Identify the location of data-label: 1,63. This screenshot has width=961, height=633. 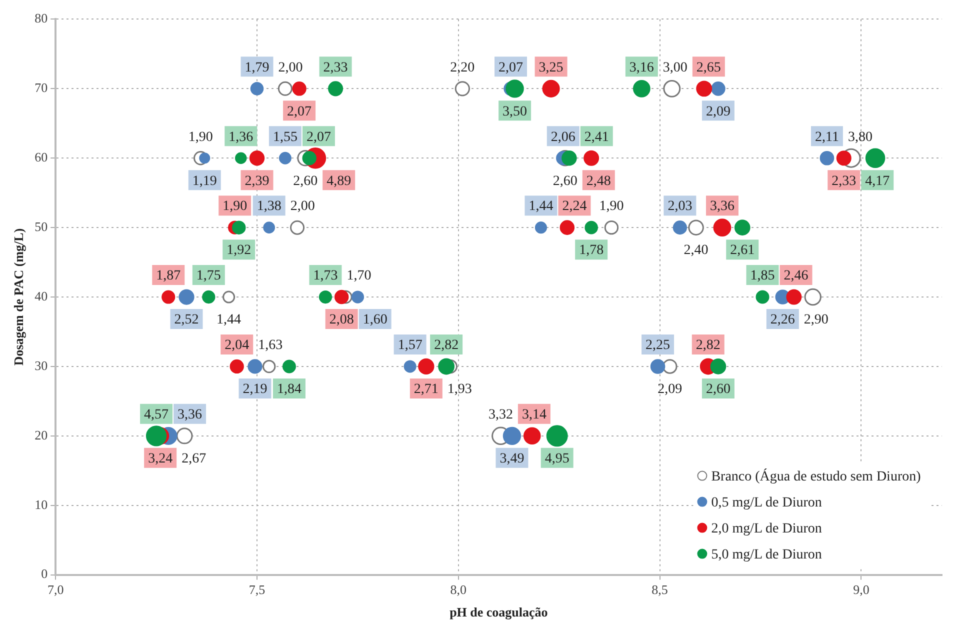
(270, 346).